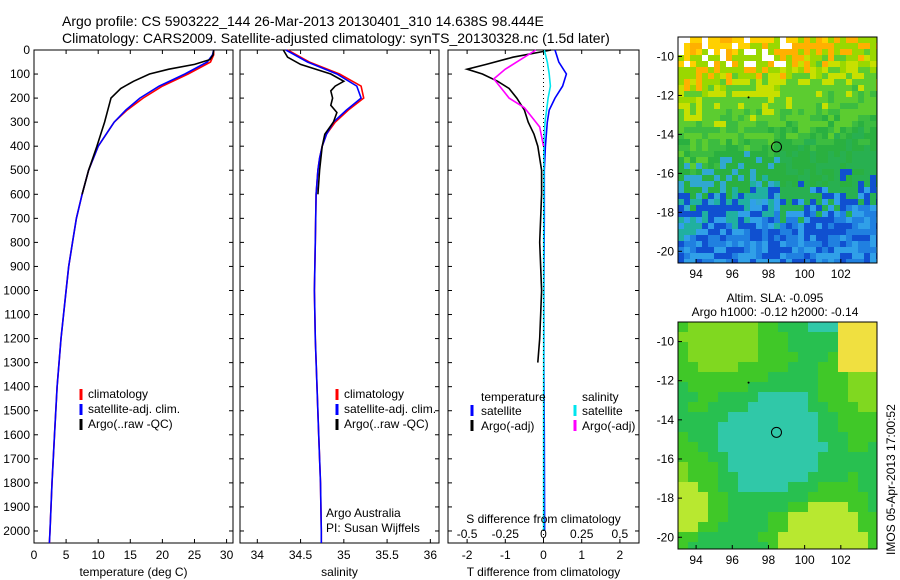  I want to click on sst_map-ytick-label: -14, so click(666, 134).